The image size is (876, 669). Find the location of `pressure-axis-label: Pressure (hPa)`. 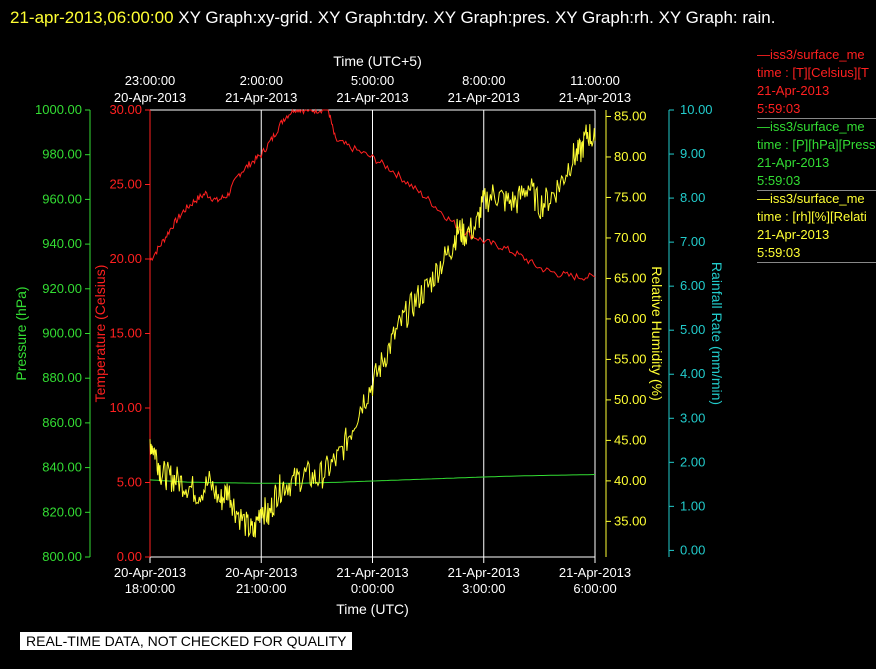

pressure-axis-label: Pressure (hPa) is located at coordinates (21, 333).